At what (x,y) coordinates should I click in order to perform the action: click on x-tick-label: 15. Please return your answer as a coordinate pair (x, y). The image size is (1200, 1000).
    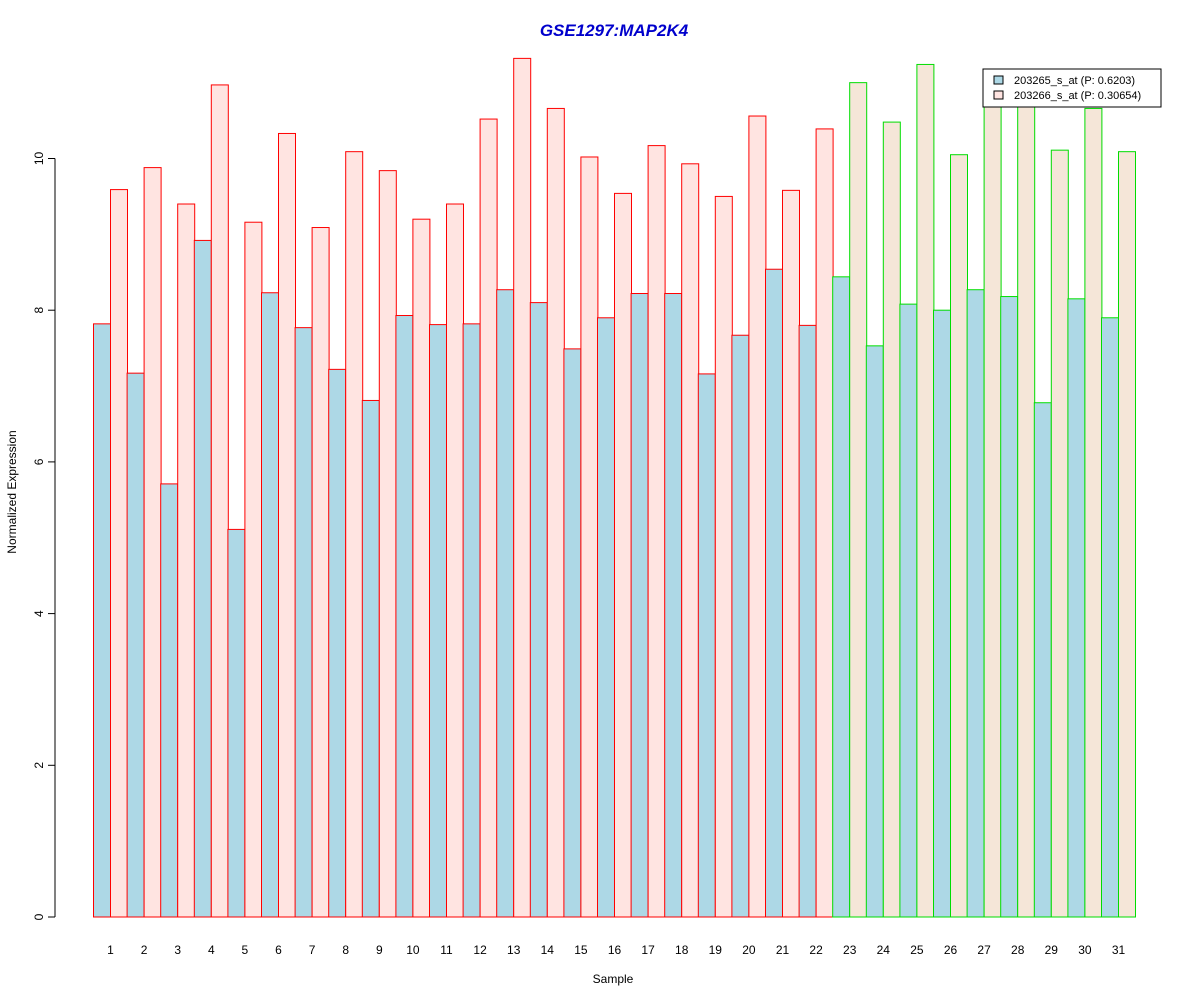
    Looking at the image, I should click on (581, 950).